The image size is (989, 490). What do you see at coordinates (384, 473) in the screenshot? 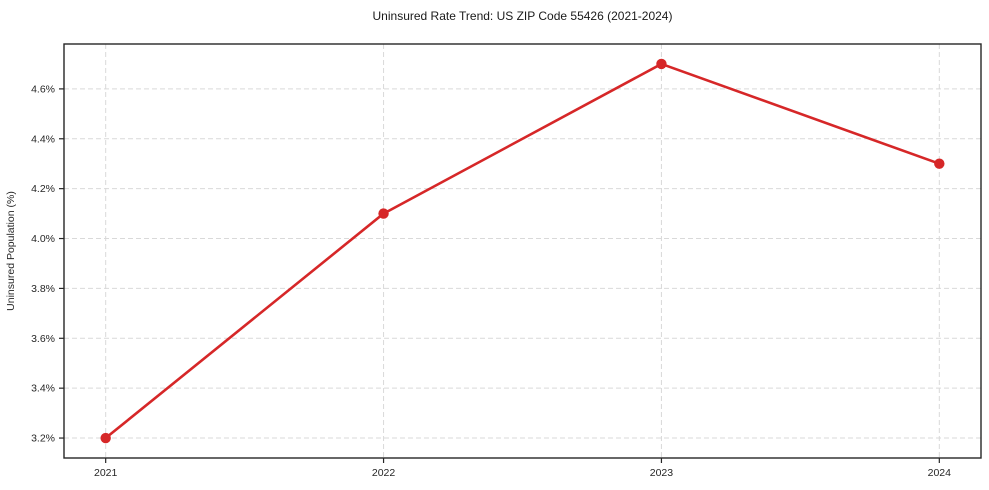
I see `x-tick-label: 2022` at bounding box center [384, 473].